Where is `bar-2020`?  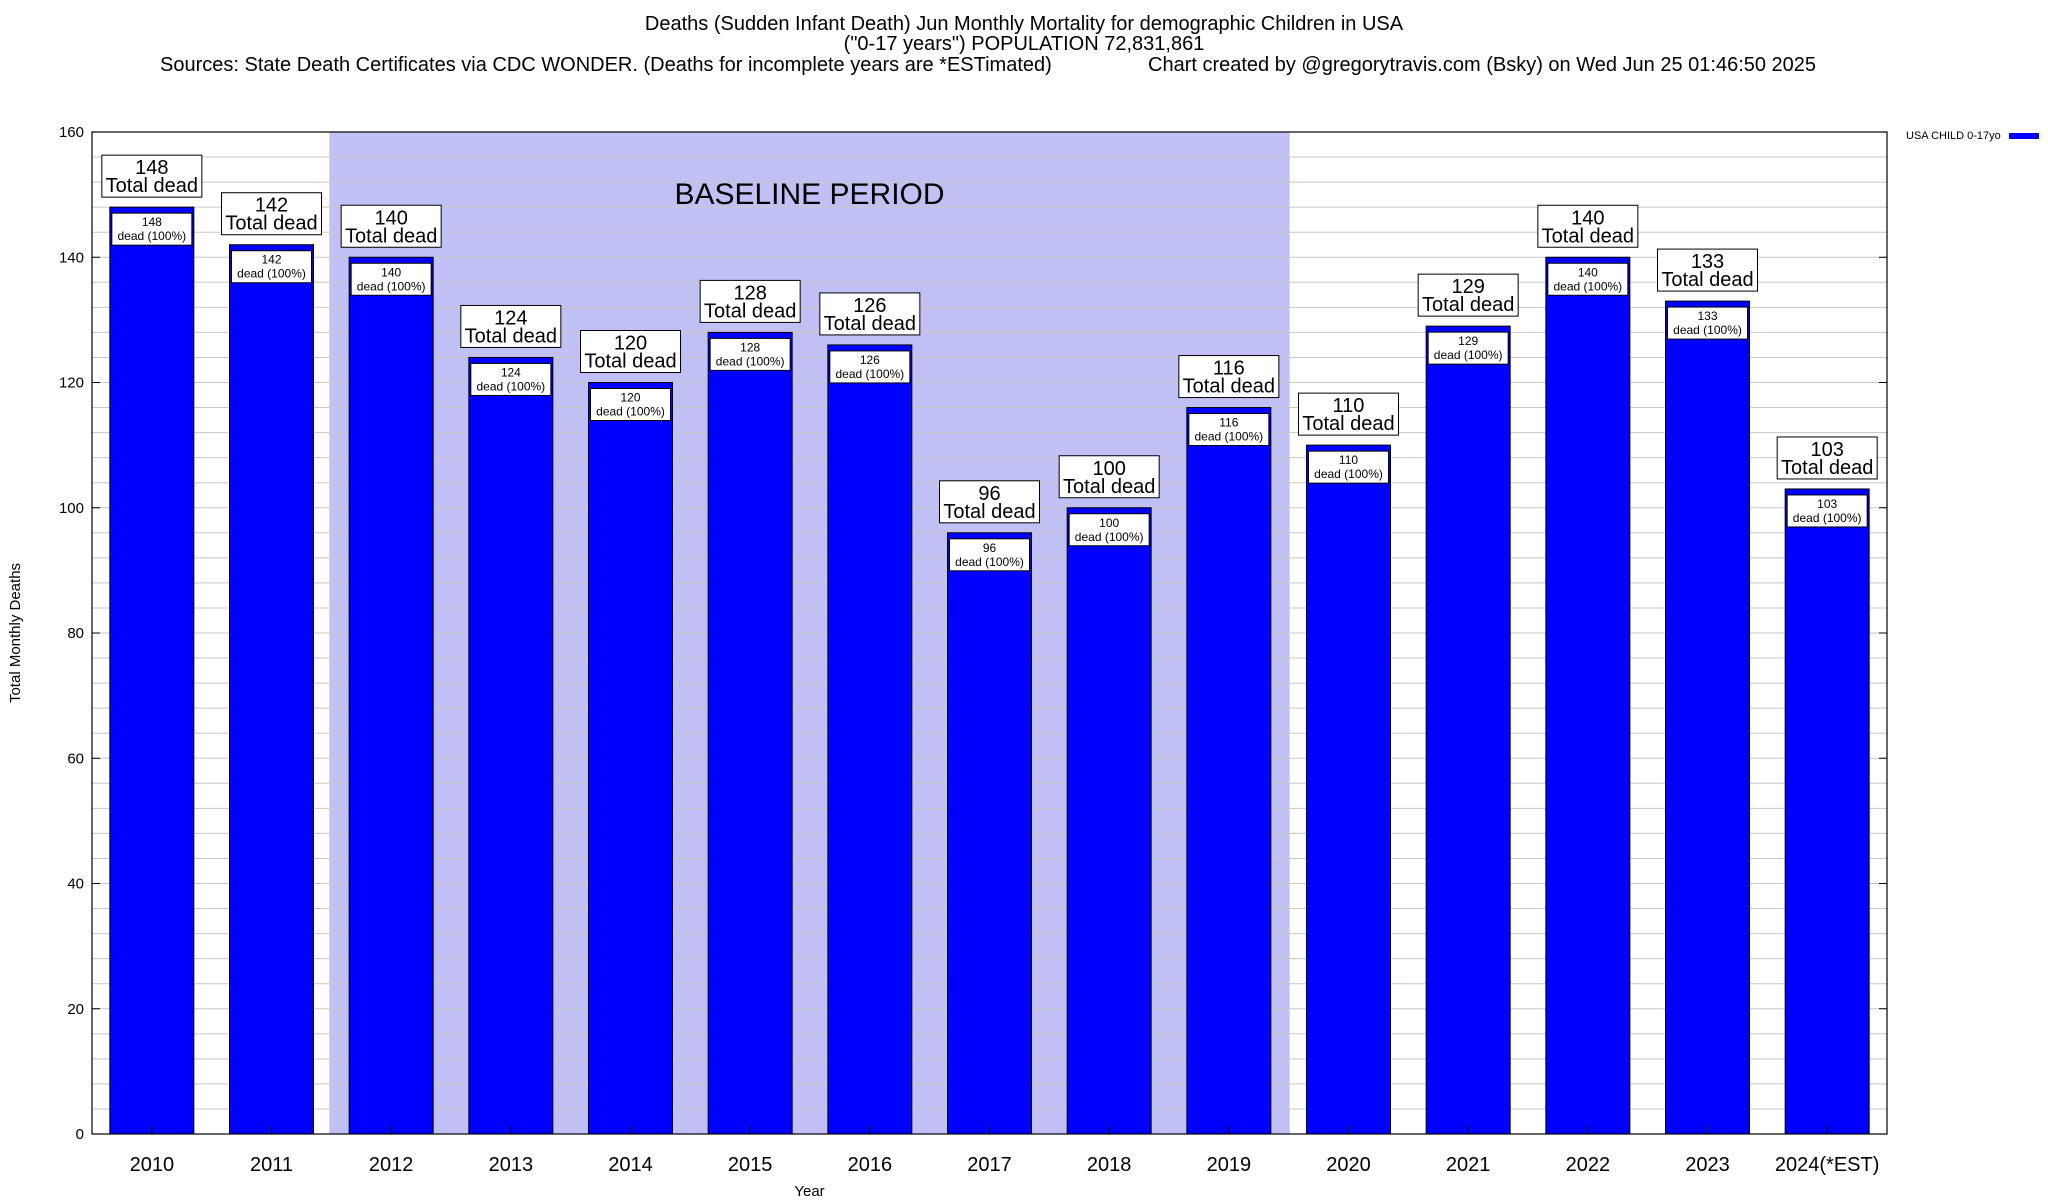 bar-2020 is located at coordinates (1348, 789).